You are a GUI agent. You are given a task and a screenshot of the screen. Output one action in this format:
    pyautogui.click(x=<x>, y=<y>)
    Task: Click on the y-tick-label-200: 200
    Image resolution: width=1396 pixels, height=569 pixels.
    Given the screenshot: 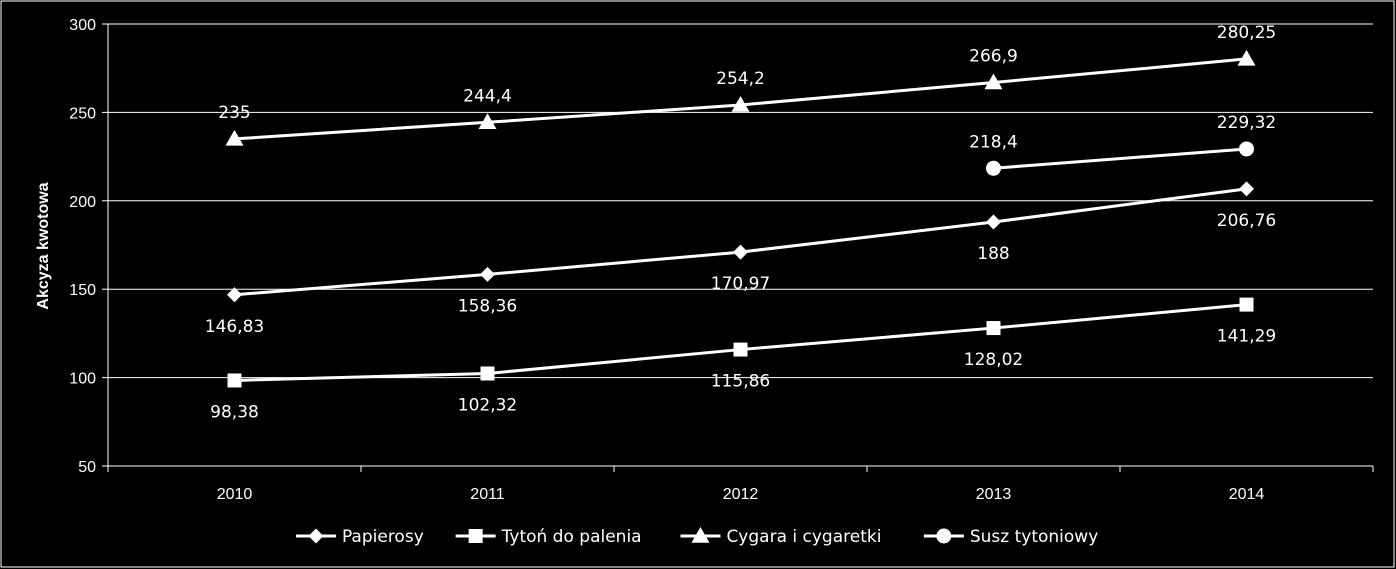 What is the action you would take?
    pyautogui.click(x=82, y=202)
    